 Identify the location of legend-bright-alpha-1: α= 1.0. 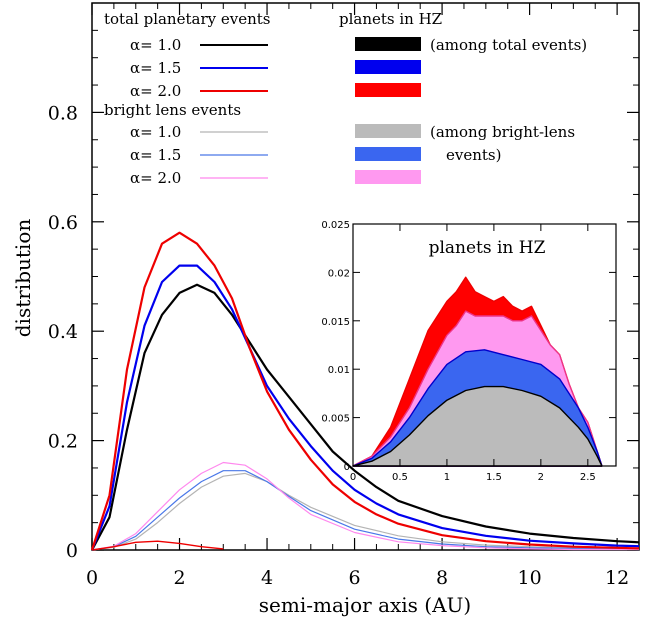
(155, 132).